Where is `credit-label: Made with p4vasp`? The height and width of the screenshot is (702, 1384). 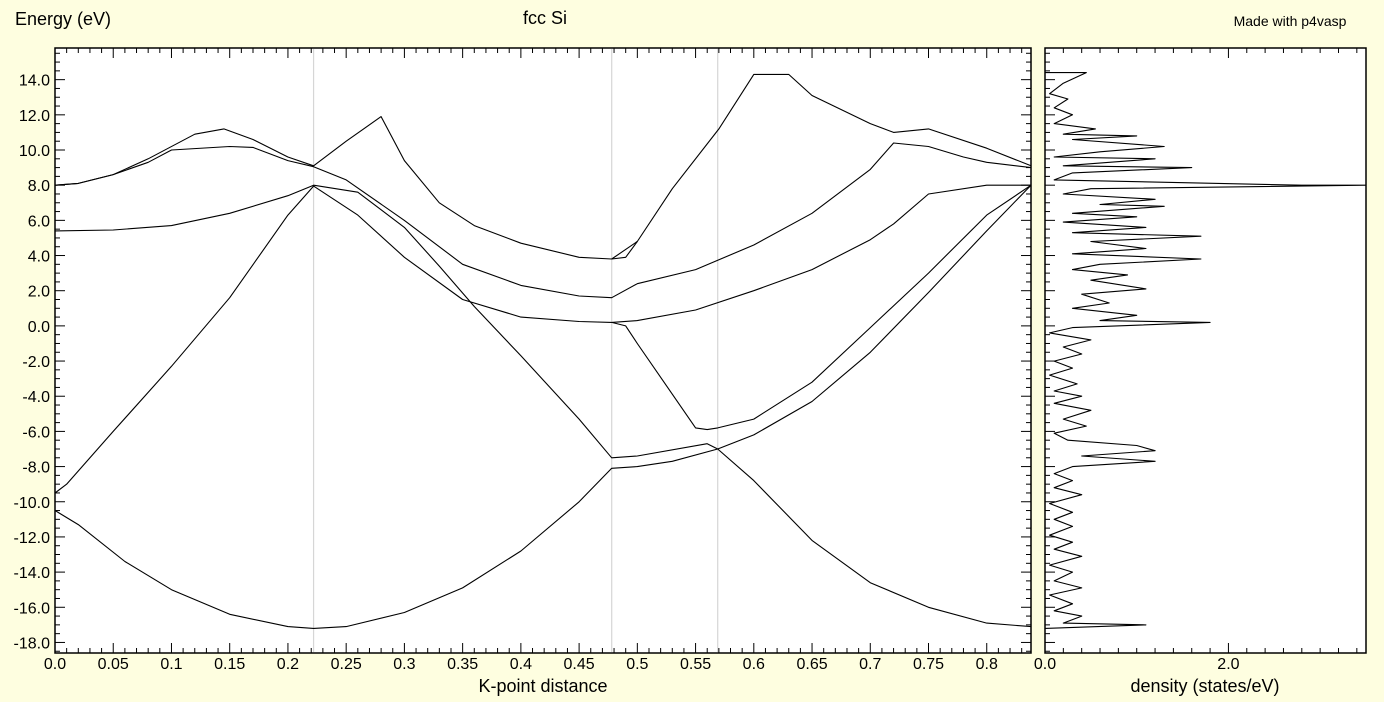
credit-label: Made with p4vasp is located at coordinates (1290, 21).